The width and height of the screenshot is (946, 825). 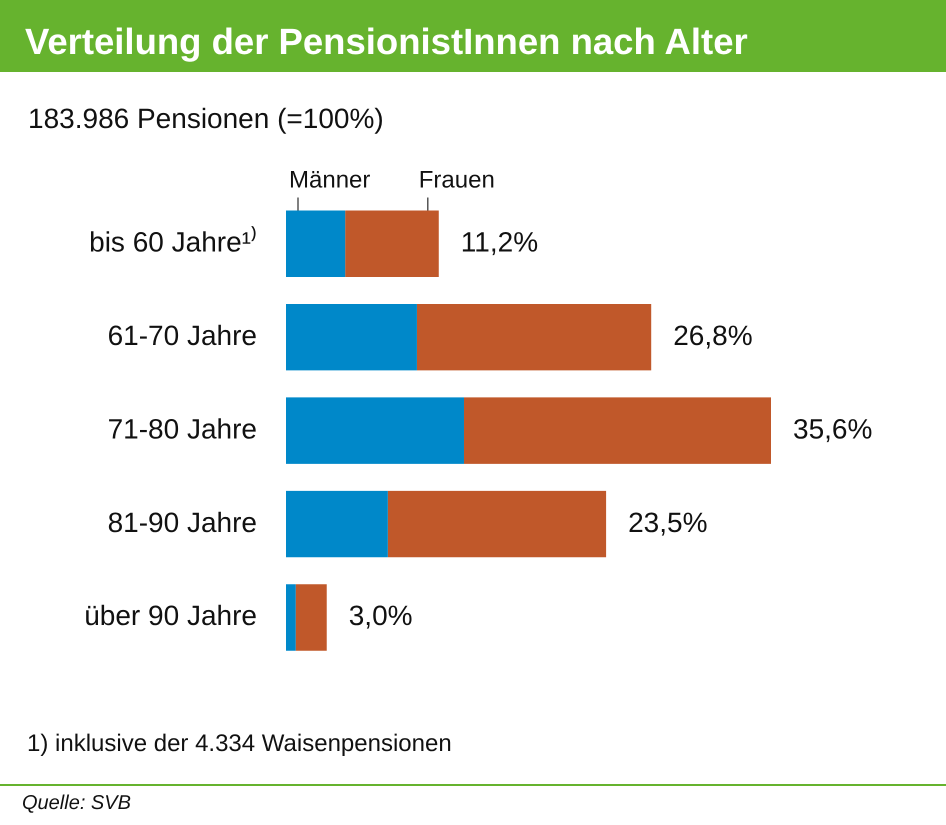 I want to click on annotation: 23,5%, so click(x=668, y=522).